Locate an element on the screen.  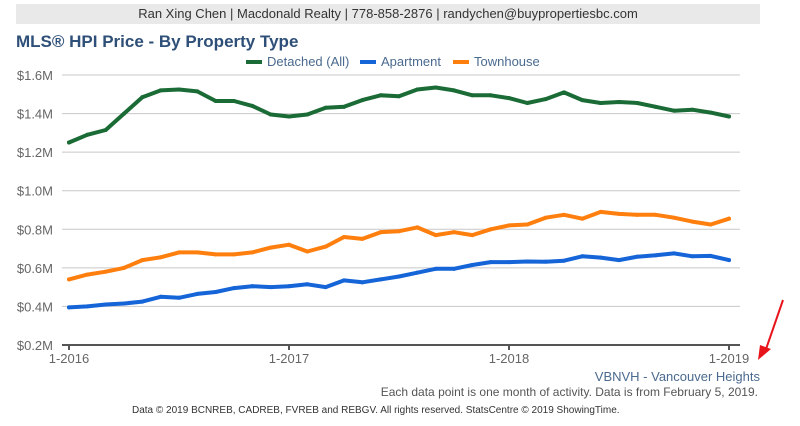
legend-item-apartment: Apartment is located at coordinates (400, 62).